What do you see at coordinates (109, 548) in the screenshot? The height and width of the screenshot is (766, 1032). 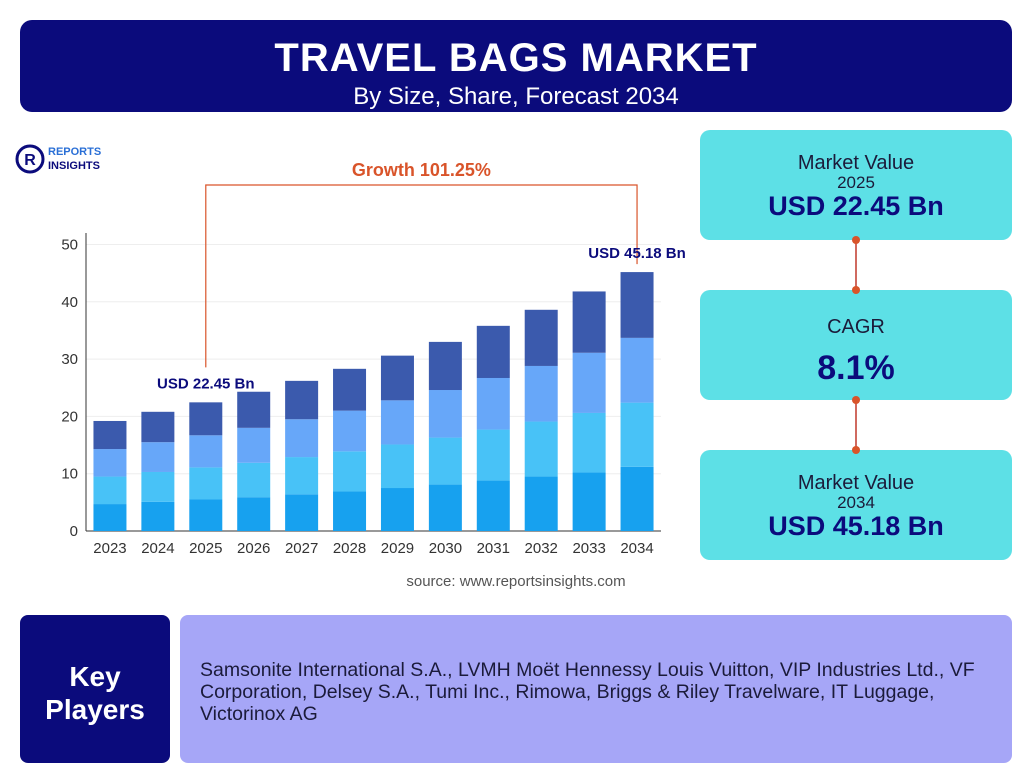 I see `x-tick-label: 2023` at bounding box center [109, 548].